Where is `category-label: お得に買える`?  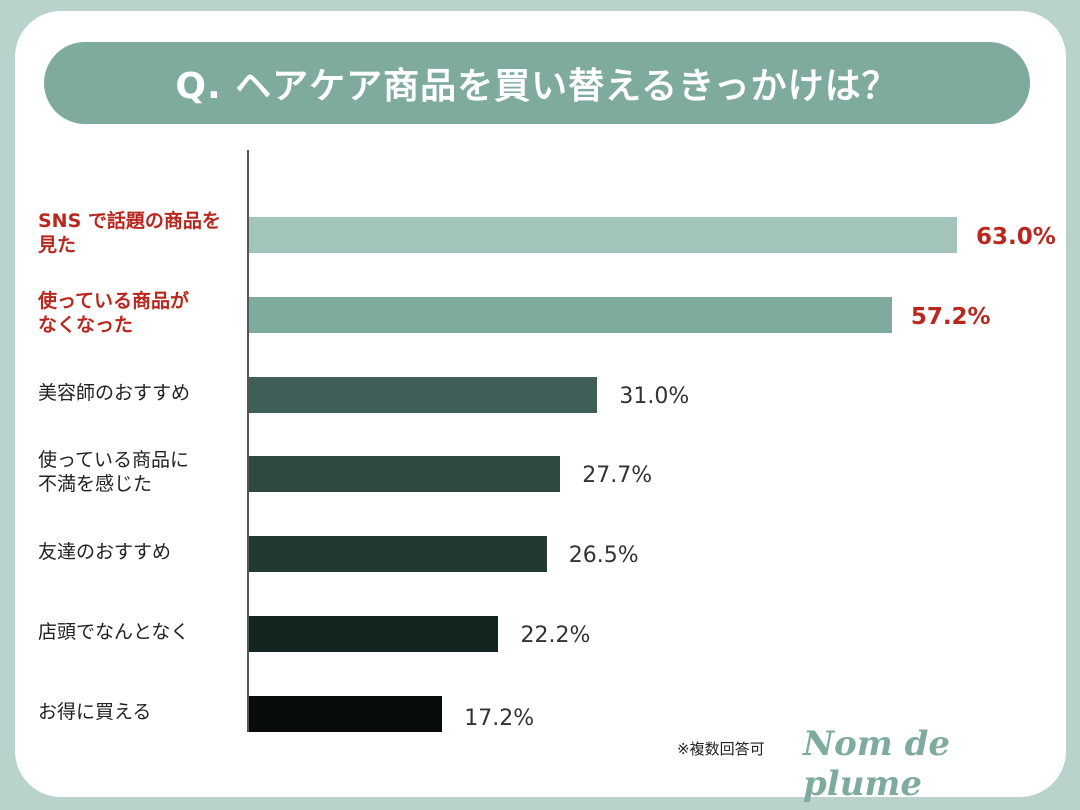 category-label: お得に買える is located at coordinates (95, 711).